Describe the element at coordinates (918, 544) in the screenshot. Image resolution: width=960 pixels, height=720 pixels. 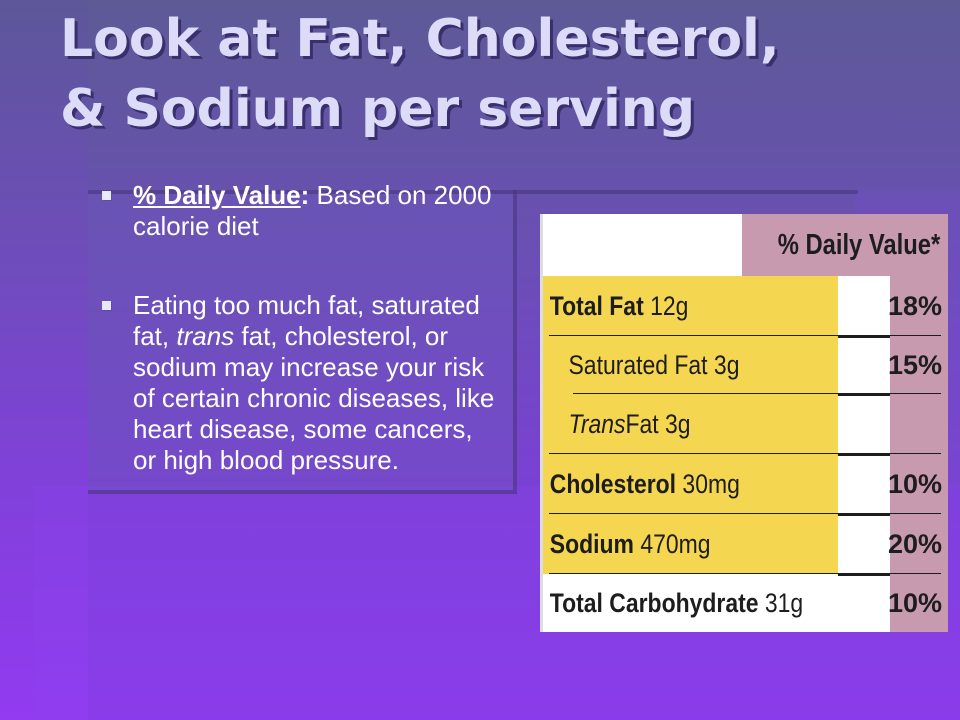
I see `label-row-percent: 20%` at that location.